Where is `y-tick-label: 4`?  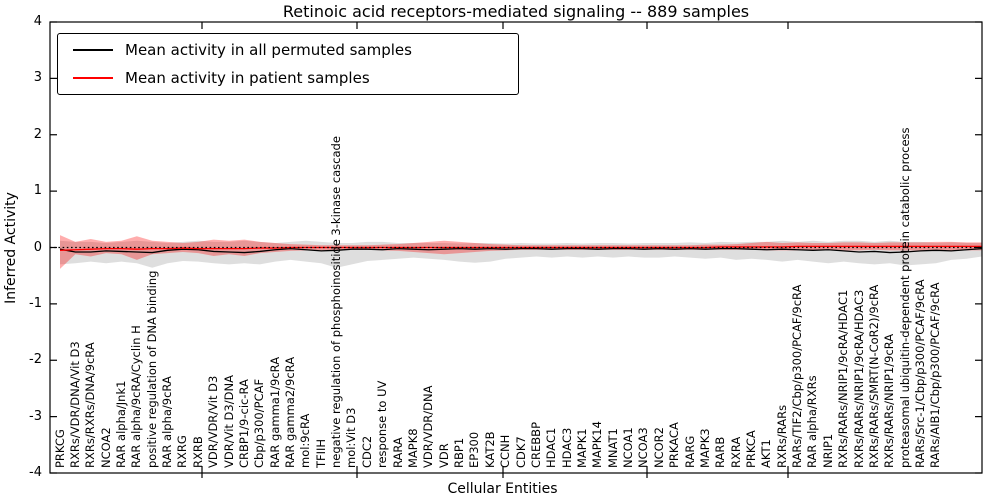 y-tick-label: 4 is located at coordinates (37, 21).